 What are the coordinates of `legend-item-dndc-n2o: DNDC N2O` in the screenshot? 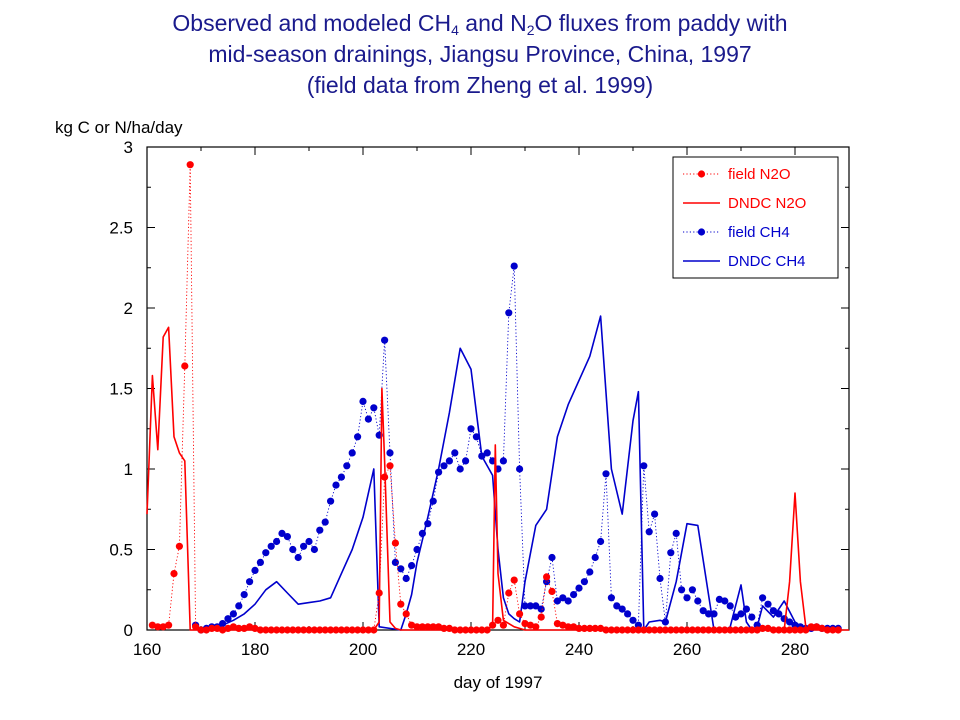 It's located at (744, 203).